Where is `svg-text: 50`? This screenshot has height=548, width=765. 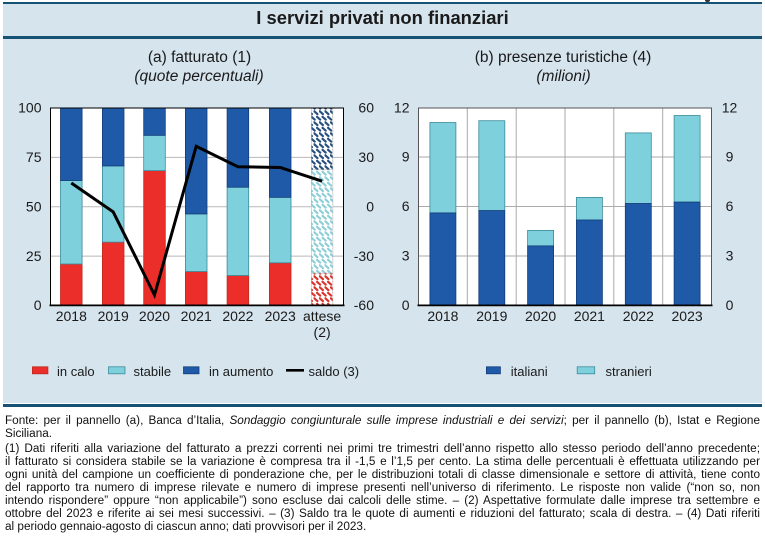
svg-text: 50 is located at coordinates (34, 207).